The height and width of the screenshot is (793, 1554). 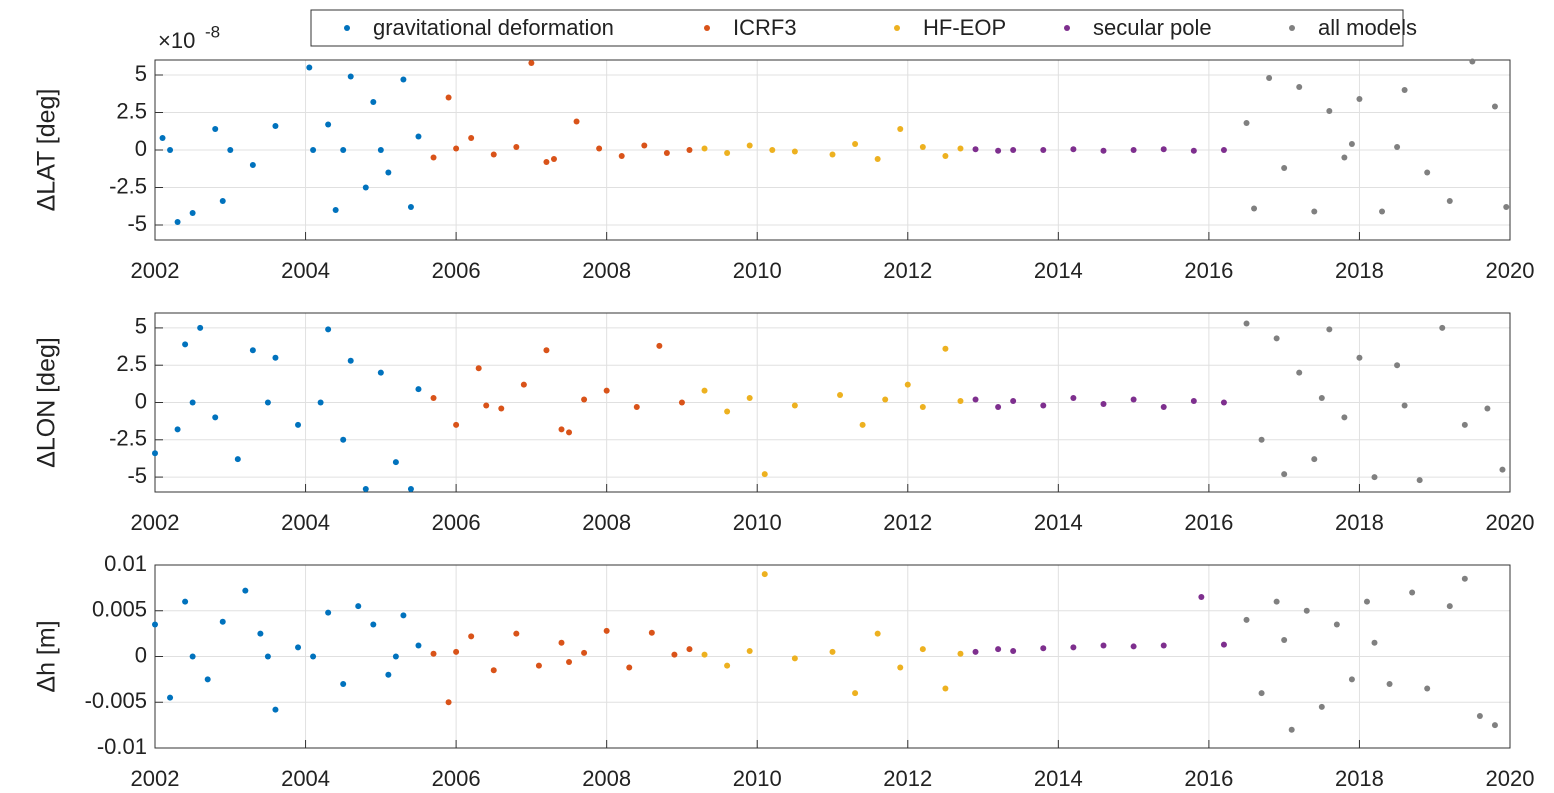 What do you see at coordinates (141, 148) in the screenshot?
I see `y-tick-label: 0` at bounding box center [141, 148].